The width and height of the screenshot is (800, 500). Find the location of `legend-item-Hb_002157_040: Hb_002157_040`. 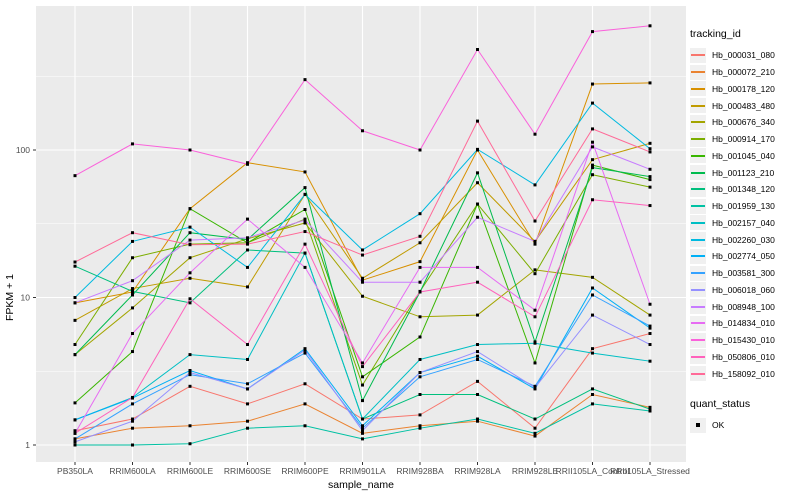

legend-item-Hb_002157_040: Hb_002157_040 is located at coordinates (744, 223).